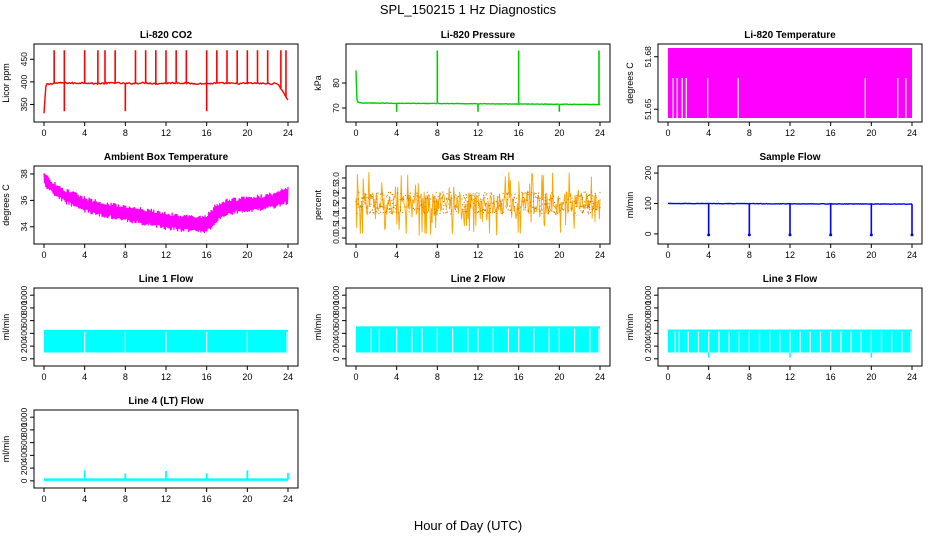 The height and width of the screenshot is (540, 936). Describe the element at coordinates (166, 157) in the screenshot. I see `chart-title: Ambient Box Temperature` at that location.